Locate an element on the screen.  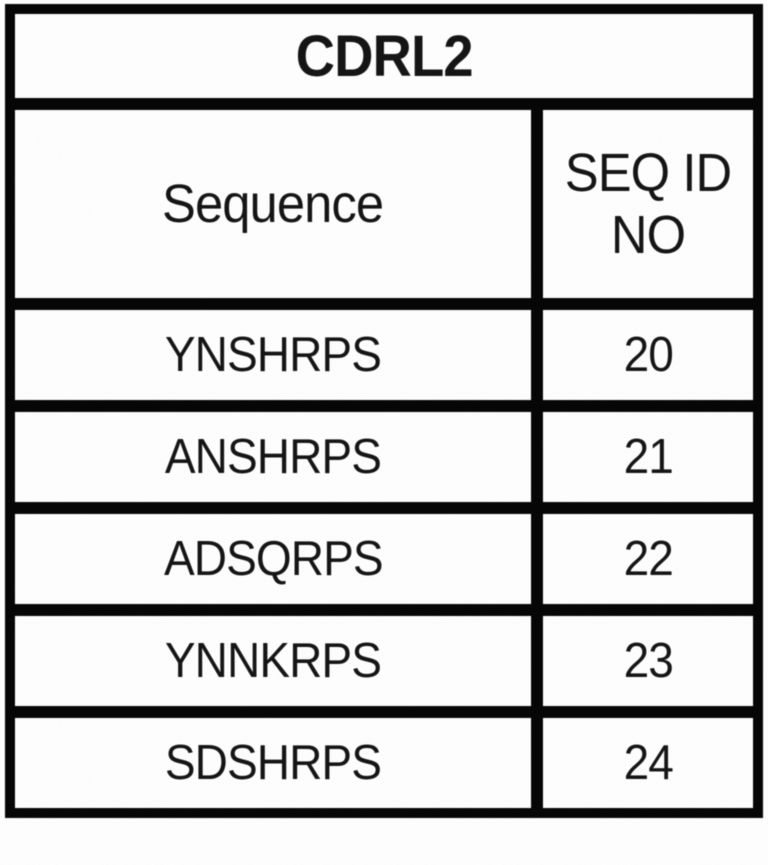
sequence-value: YNNKRPS is located at coordinates (273, 661).